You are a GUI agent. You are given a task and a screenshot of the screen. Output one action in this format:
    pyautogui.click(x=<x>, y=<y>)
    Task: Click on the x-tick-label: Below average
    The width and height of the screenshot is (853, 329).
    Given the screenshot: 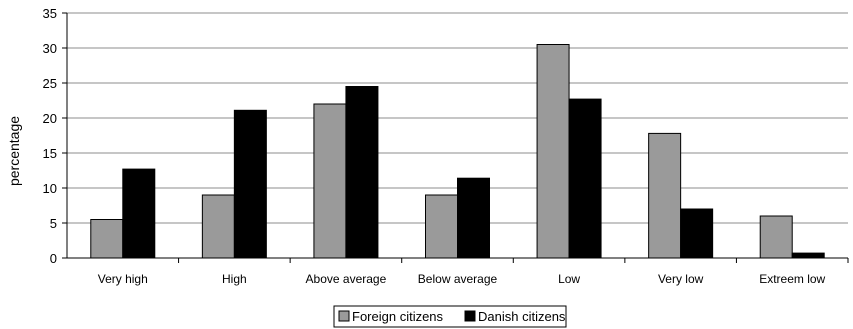 What is the action you would take?
    pyautogui.click(x=458, y=279)
    